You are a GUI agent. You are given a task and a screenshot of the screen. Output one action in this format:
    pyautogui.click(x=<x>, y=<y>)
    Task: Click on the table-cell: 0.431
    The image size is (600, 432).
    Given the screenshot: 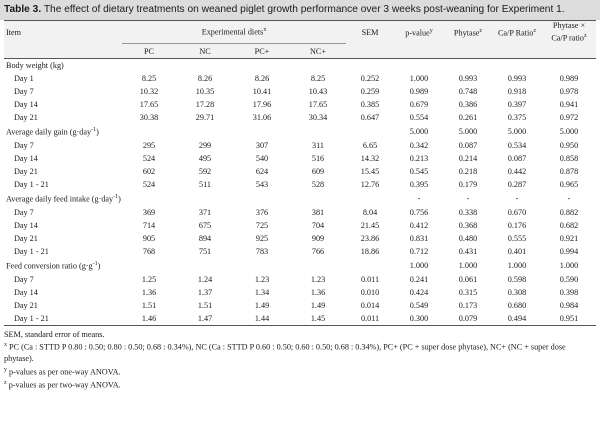 What is the action you would take?
    pyautogui.click(x=468, y=252)
    